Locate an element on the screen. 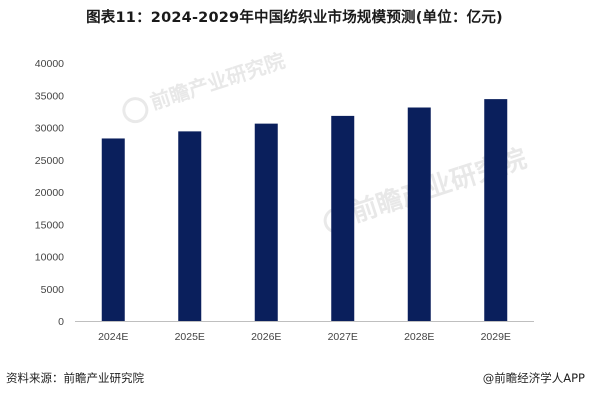 This screenshot has width=589, height=400. y-tick-label: 40000 is located at coordinates (49, 64).